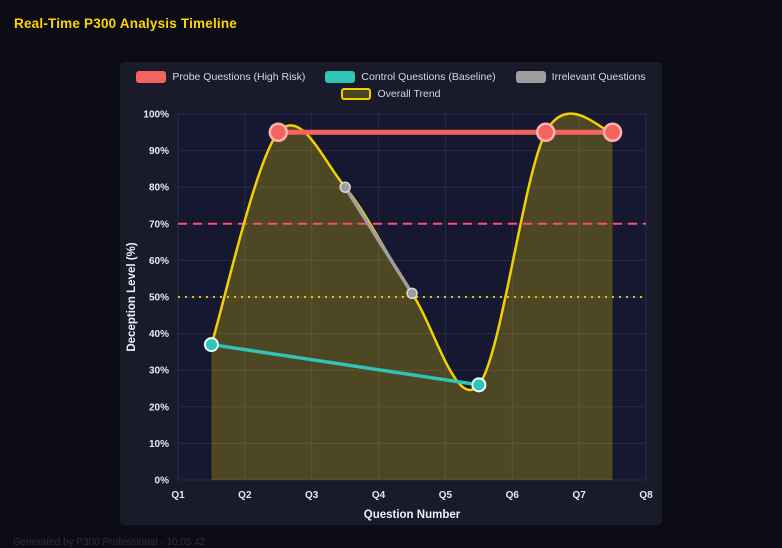 The width and height of the screenshot is (782, 548). What do you see at coordinates (356, 94) in the screenshot?
I see `trend-legend-swatch` at bounding box center [356, 94].